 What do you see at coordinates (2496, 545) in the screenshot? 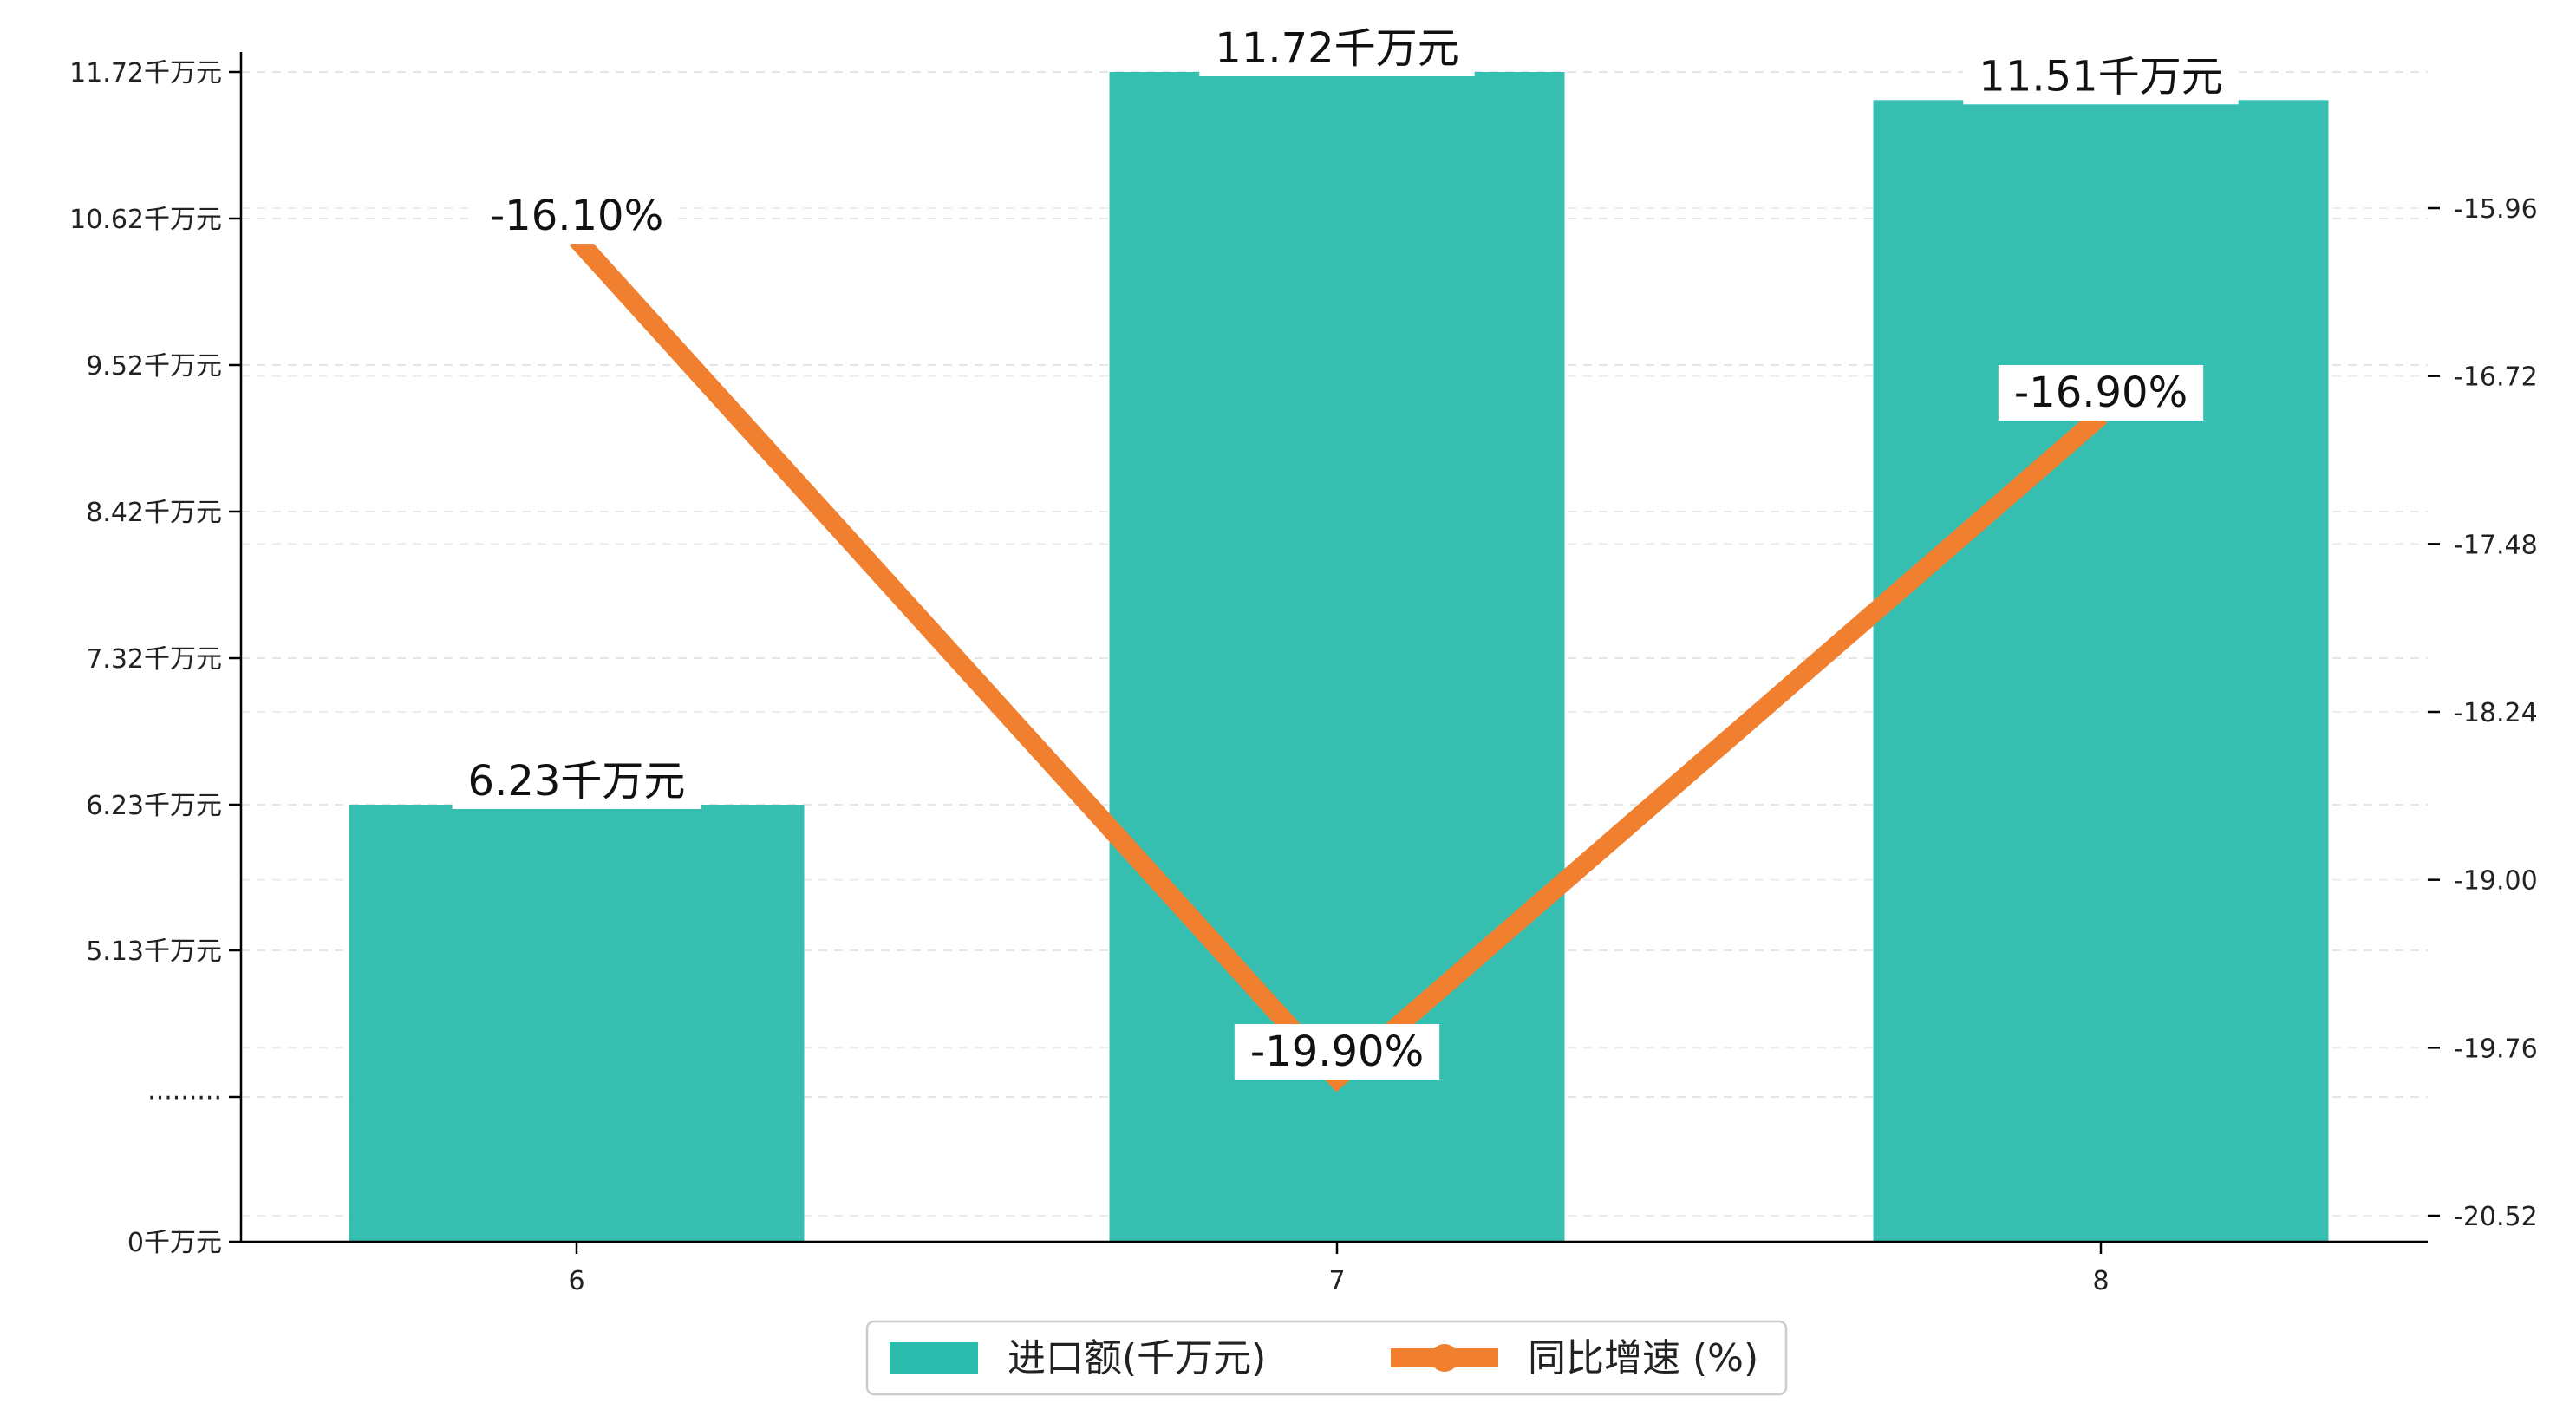
I see `y-right-tick-label: -17.48` at bounding box center [2496, 545].